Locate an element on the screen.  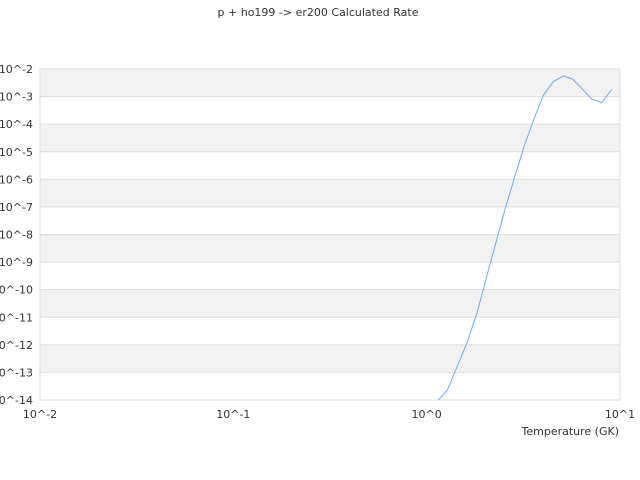
y-tick-label: 10^-13 is located at coordinates (16, 372).